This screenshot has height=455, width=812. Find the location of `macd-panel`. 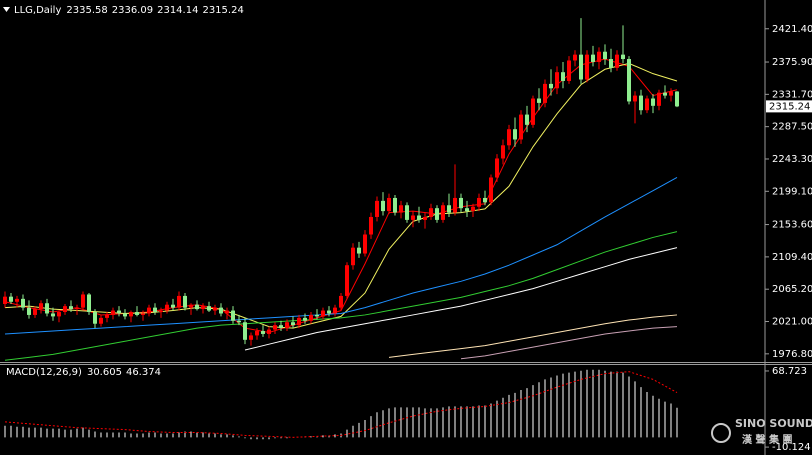

macd-panel is located at coordinates (341, 404).